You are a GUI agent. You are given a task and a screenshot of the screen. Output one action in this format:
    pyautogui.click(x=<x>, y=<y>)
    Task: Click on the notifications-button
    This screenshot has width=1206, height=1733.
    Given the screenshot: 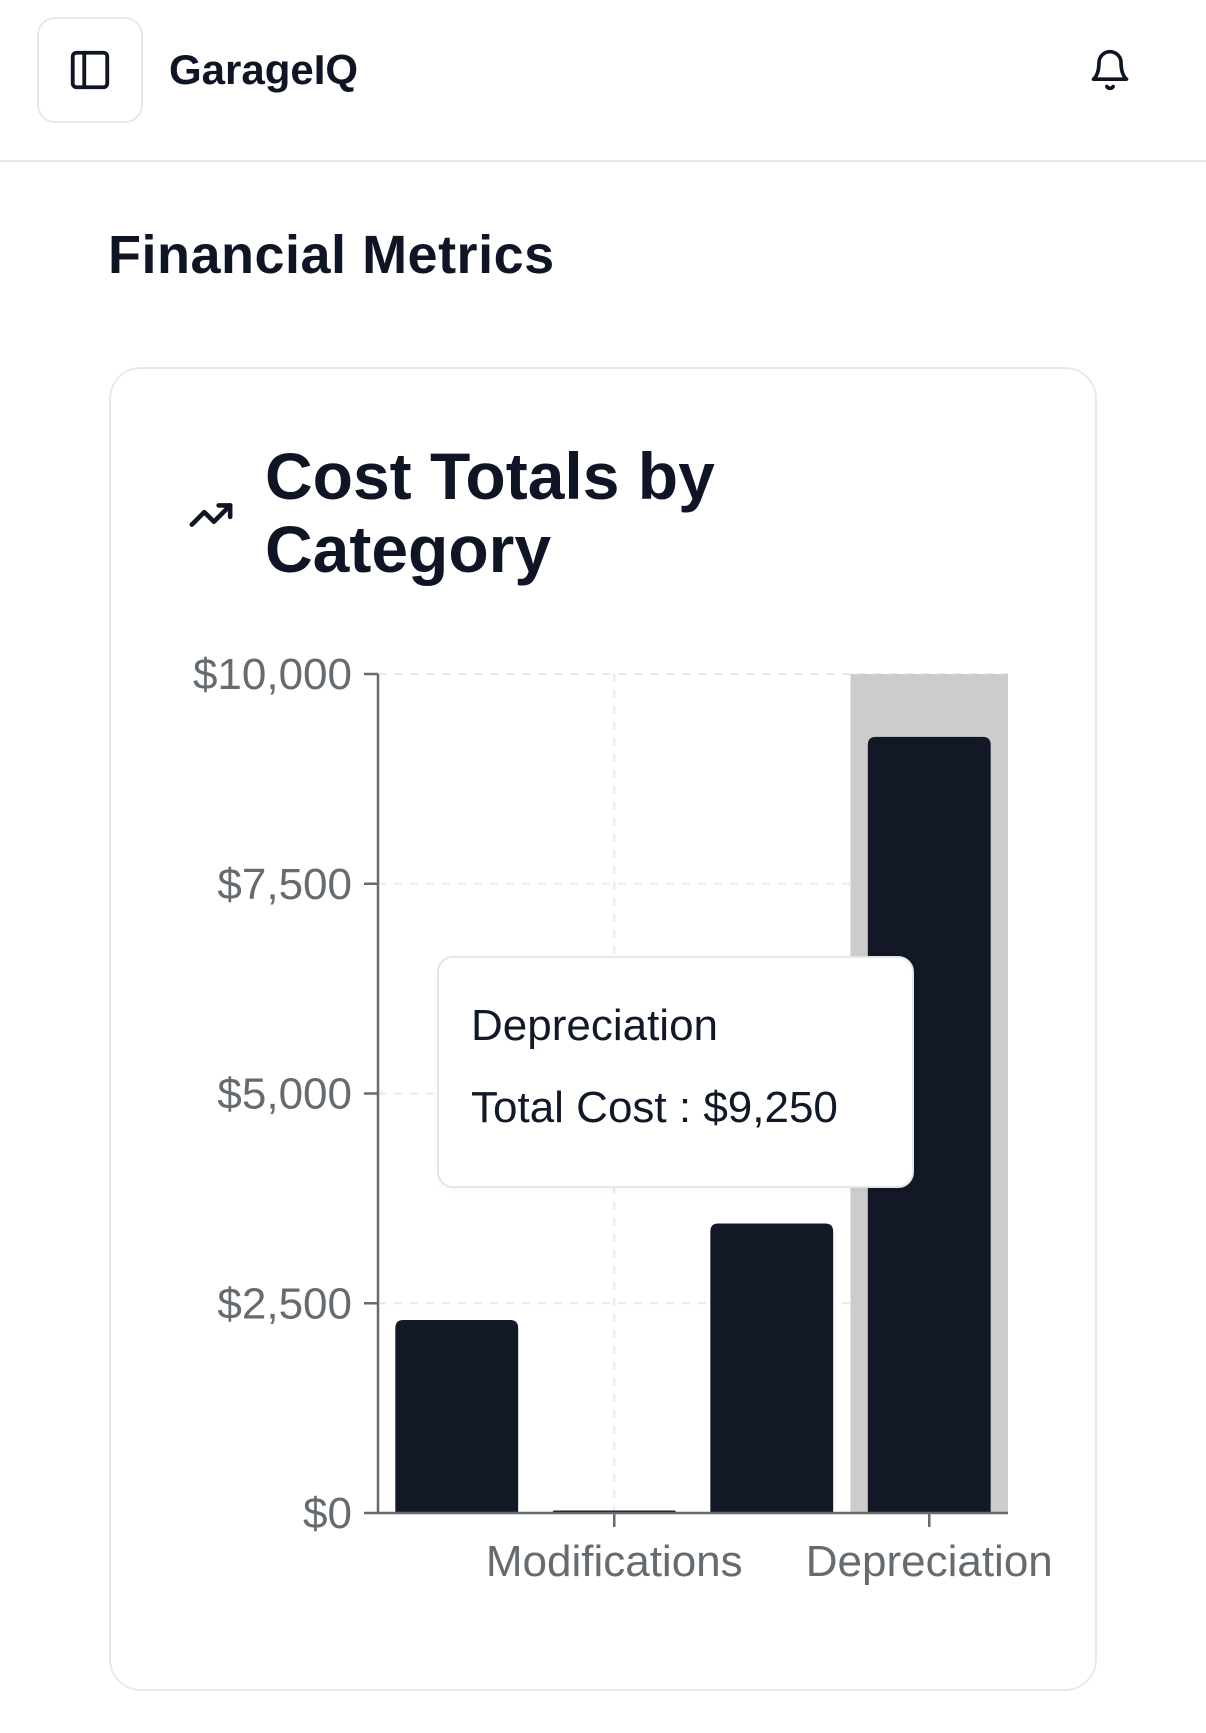 What is the action you would take?
    pyautogui.click(x=1110, y=70)
    